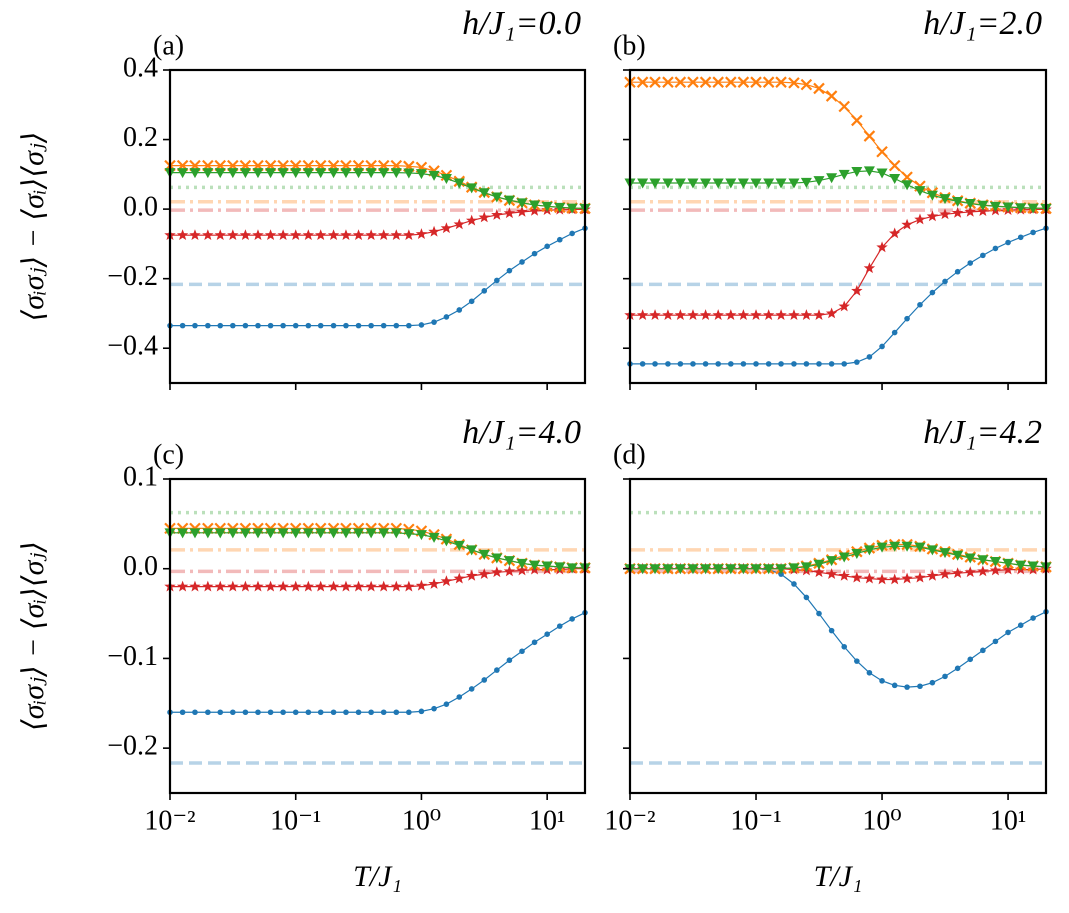  Describe the element at coordinates (755, 820) in the screenshot. I see `x-tick-label: 10⁻¹` at that location.